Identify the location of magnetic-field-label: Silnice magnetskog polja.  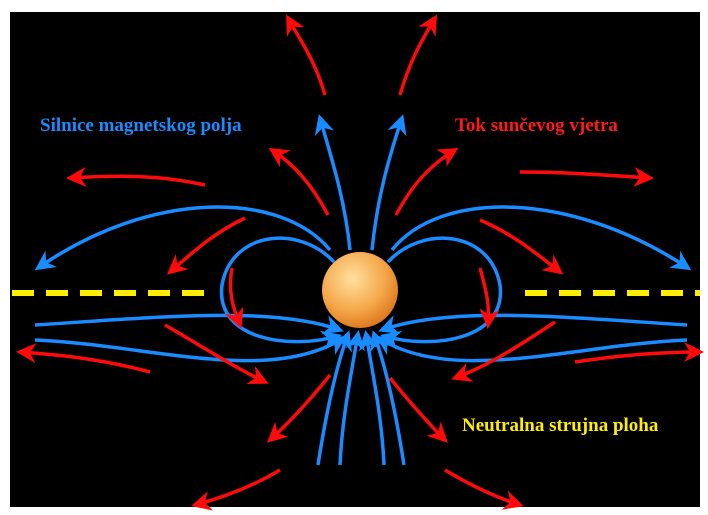
(141, 125).